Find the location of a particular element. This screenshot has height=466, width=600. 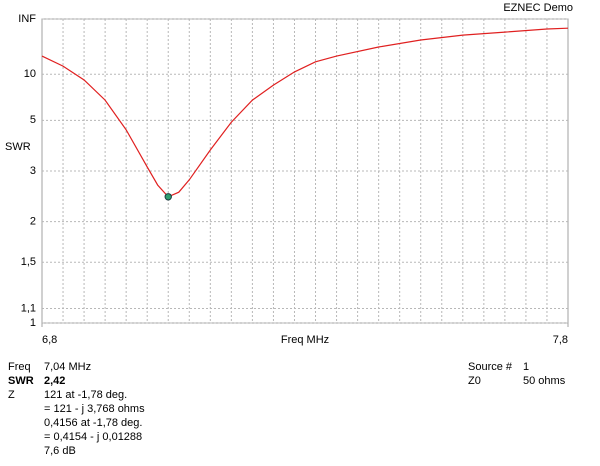

freq-value: 7,04 MHz is located at coordinates (67, 367).